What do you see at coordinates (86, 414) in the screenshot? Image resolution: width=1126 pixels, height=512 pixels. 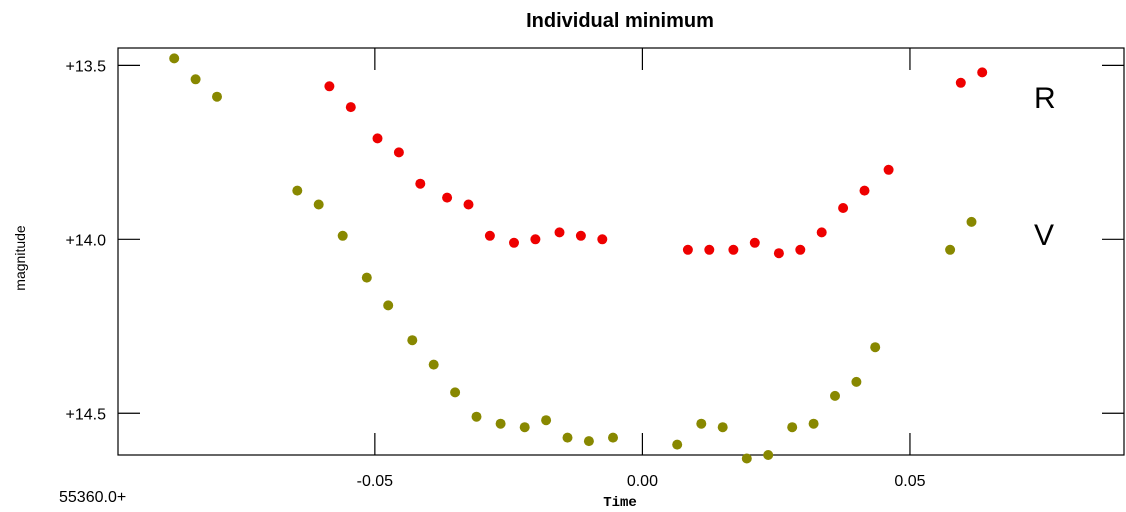 I see `y-tick-label: +14.5` at bounding box center [86, 414].